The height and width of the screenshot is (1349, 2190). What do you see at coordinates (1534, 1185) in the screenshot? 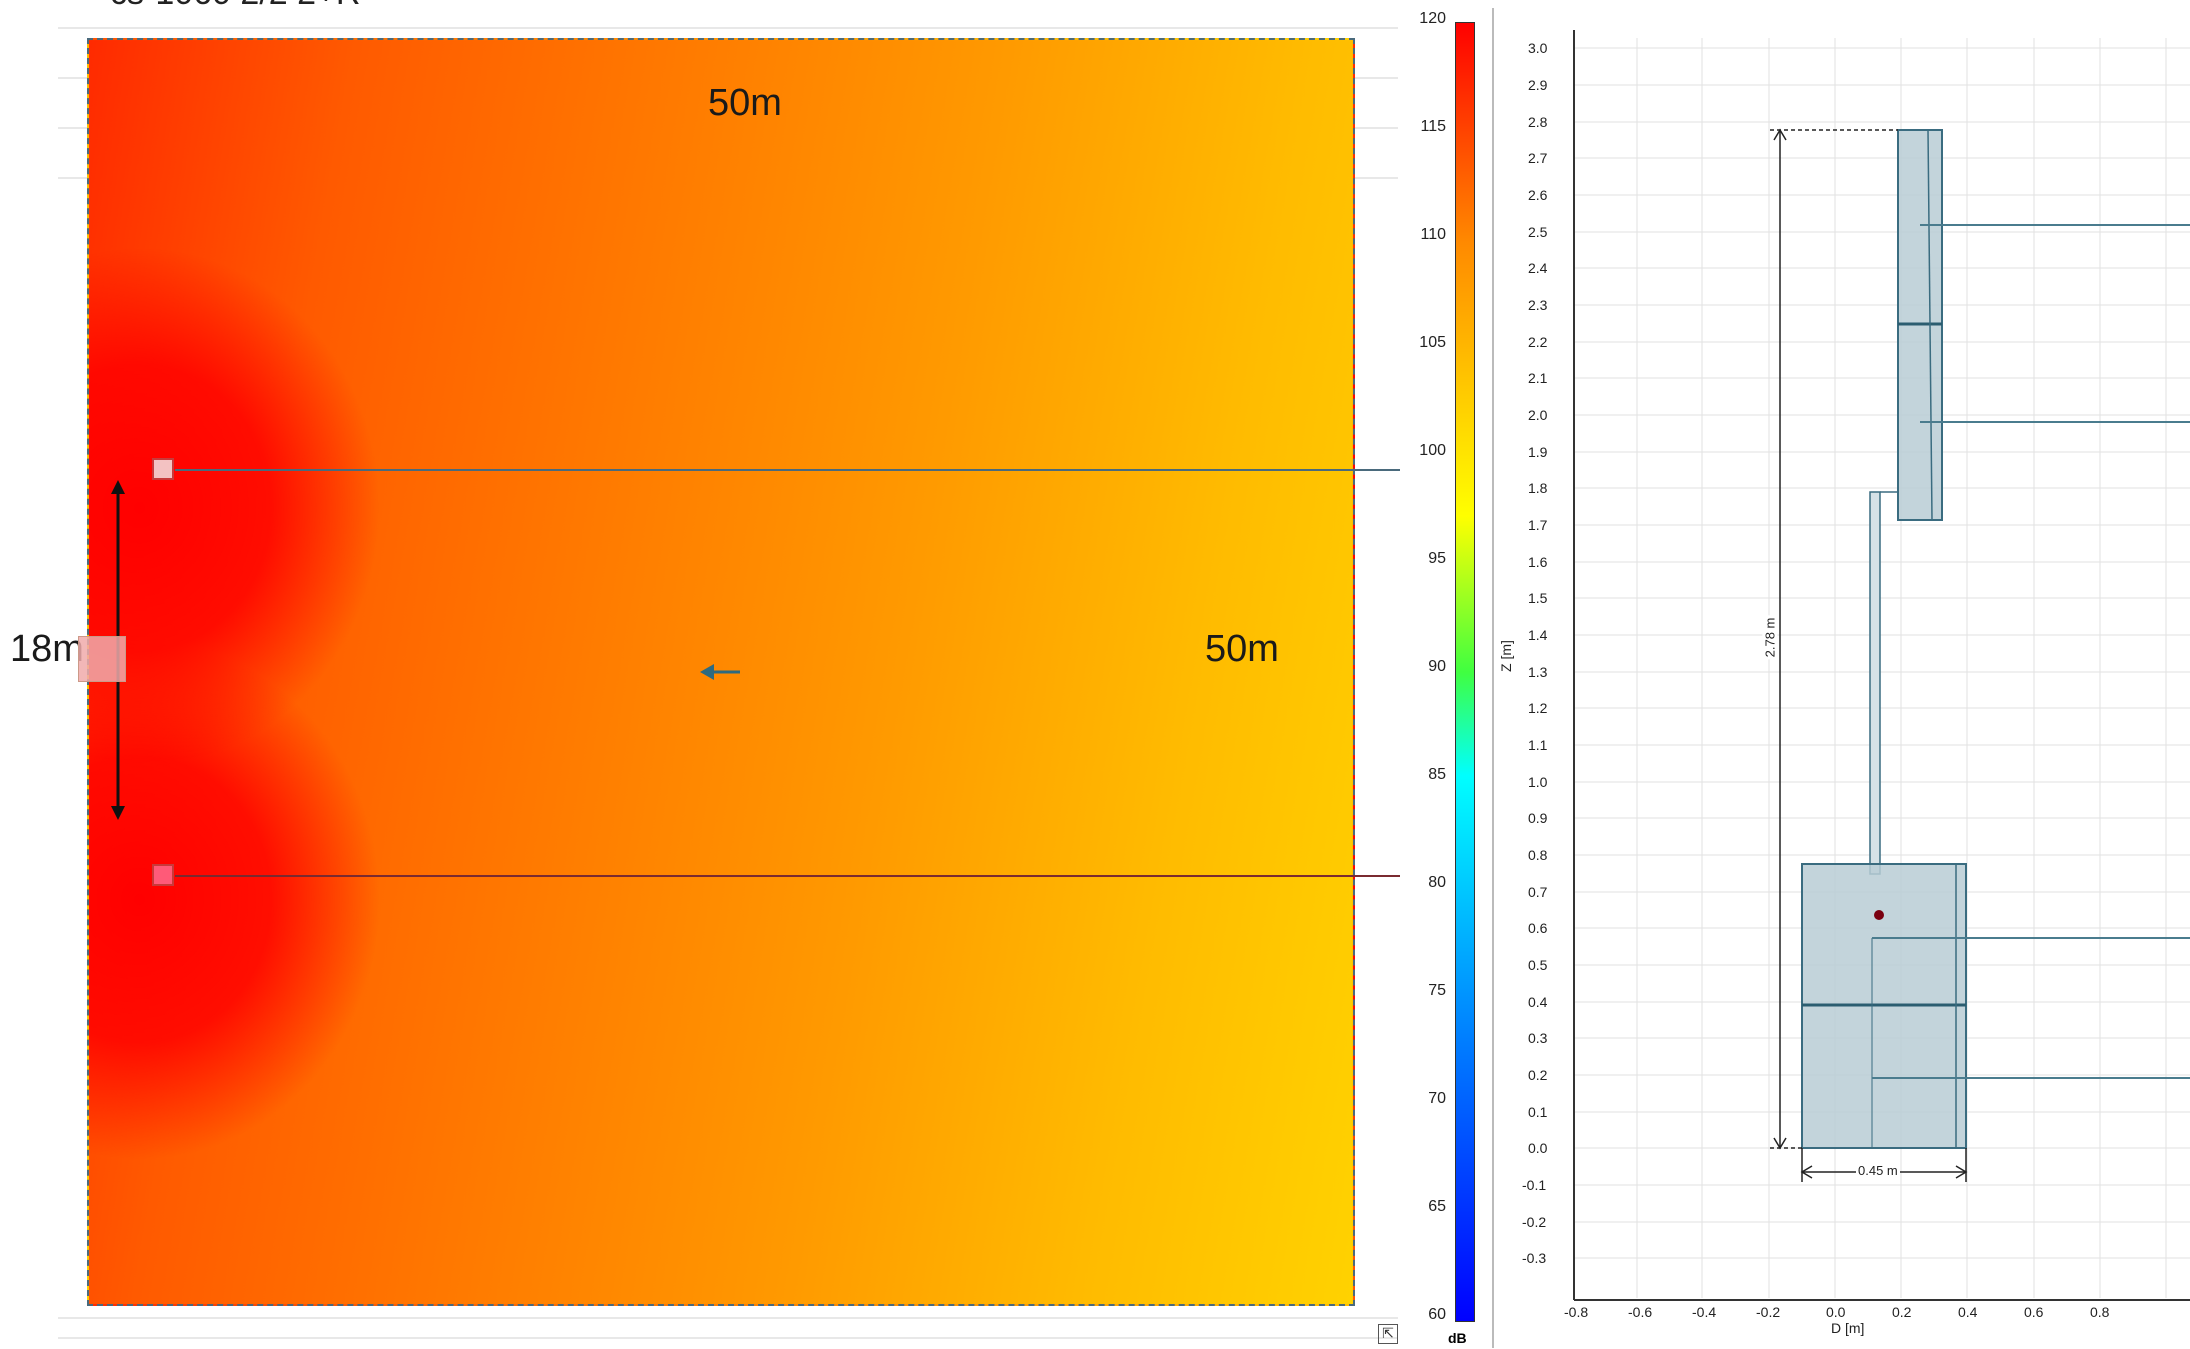
I see `y-tick: -0.1` at bounding box center [1534, 1185].